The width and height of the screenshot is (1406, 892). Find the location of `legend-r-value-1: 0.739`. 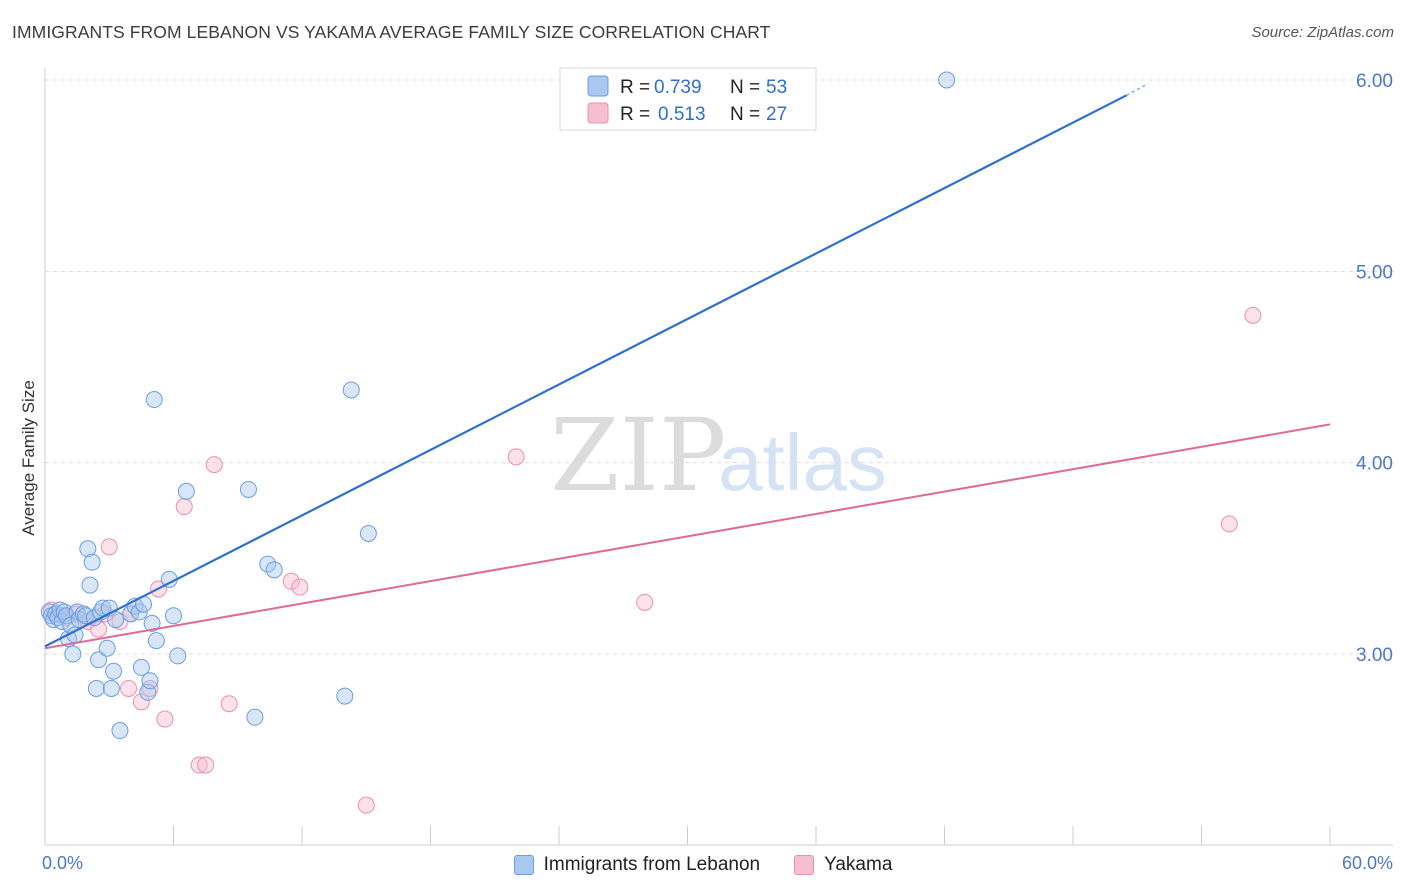

legend-r-value-1: 0.739 is located at coordinates (678, 87).